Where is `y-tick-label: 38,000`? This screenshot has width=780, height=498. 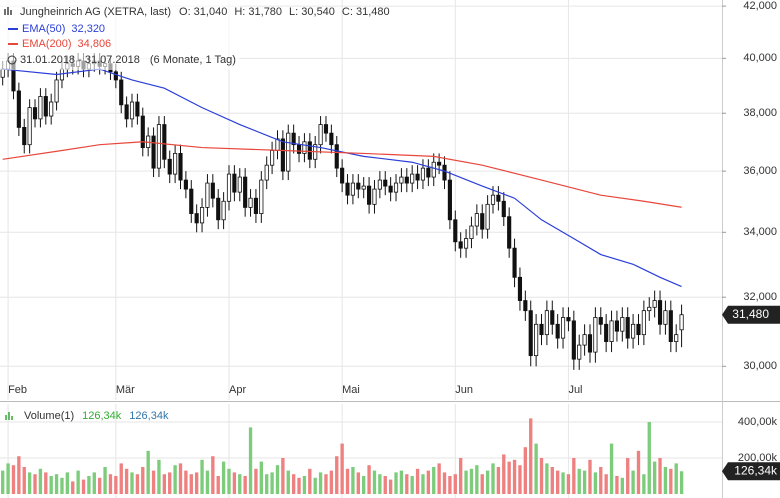
y-tick-label: 38,000 is located at coordinates (760, 113).